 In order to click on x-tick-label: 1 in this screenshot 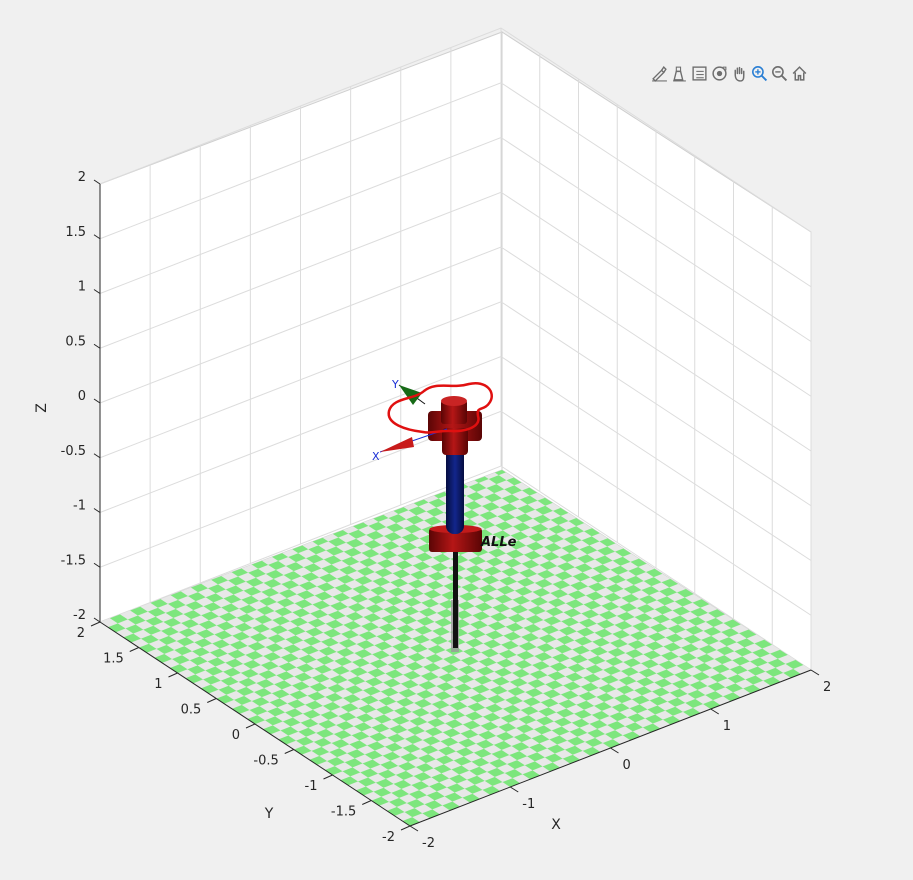, I will do `click(727, 726)`.